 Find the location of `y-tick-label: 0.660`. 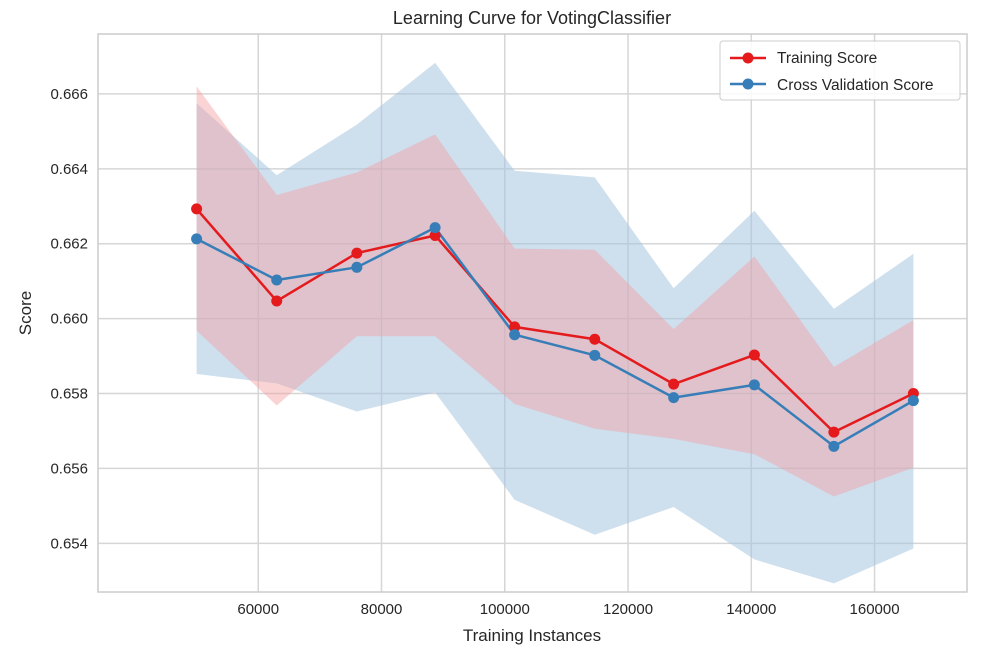

y-tick-label: 0.660 is located at coordinates (69, 319).